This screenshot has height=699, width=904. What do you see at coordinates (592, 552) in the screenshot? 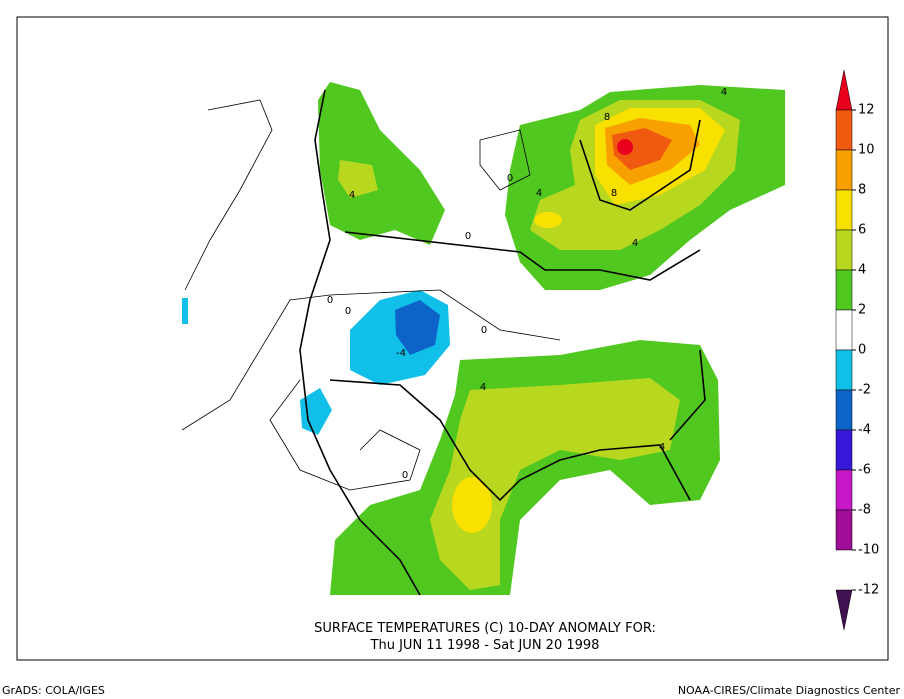
I see `gulf` at bounding box center [592, 552].